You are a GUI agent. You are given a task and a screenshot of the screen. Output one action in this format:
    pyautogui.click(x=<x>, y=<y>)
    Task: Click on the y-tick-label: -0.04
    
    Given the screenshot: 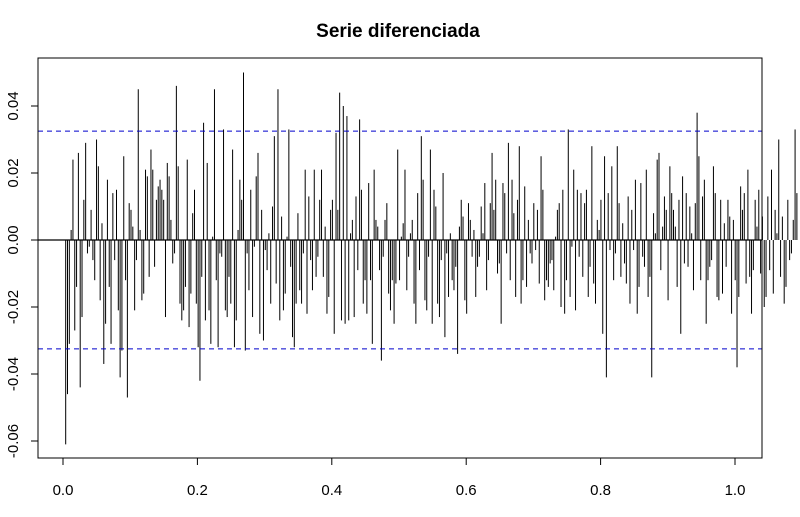 What is the action you would take?
    pyautogui.click(x=13, y=374)
    